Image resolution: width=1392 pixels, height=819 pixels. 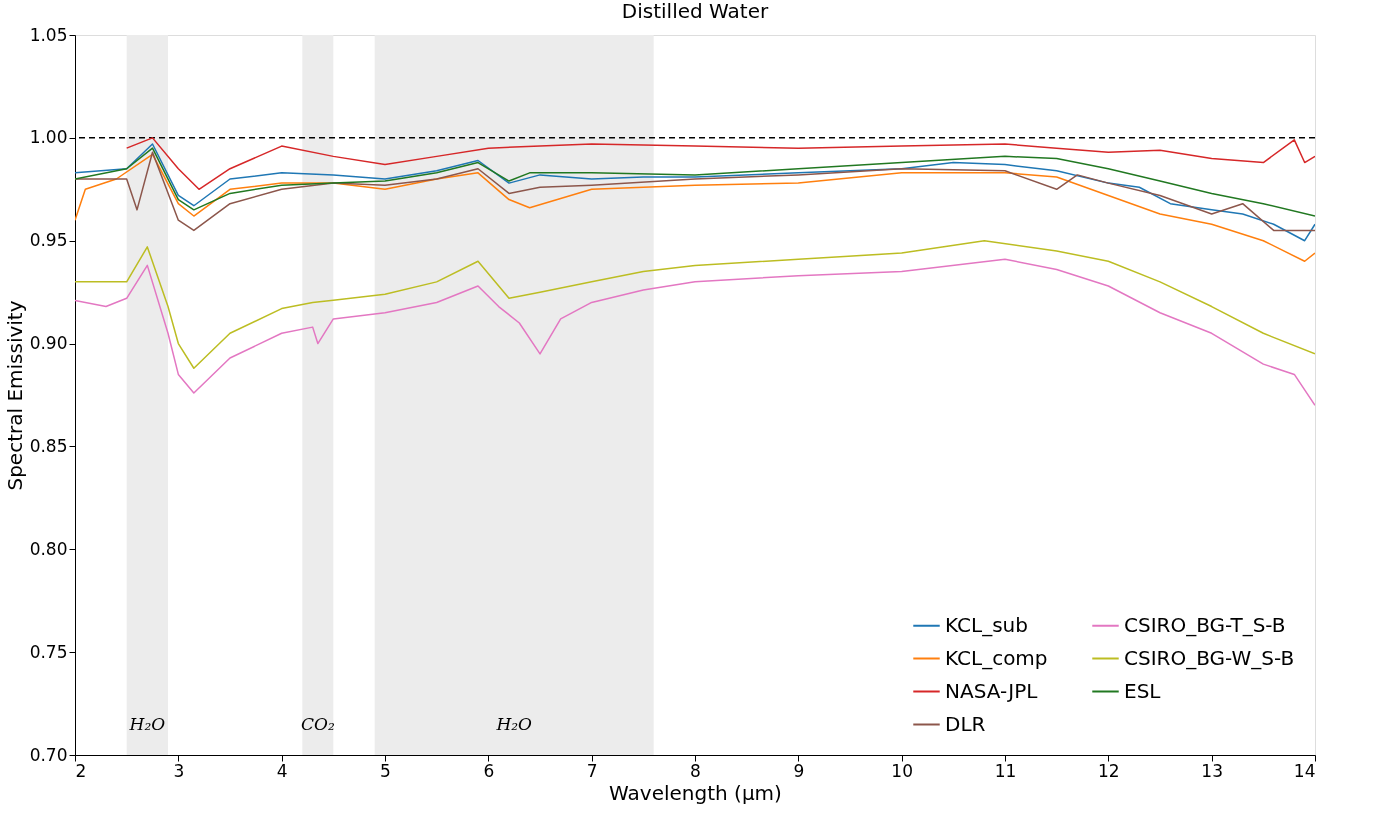 What do you see at coordinates (48, 445) in the screenshot?
I see `y-tick-label: 0.85` at bounding box center [48, 445].